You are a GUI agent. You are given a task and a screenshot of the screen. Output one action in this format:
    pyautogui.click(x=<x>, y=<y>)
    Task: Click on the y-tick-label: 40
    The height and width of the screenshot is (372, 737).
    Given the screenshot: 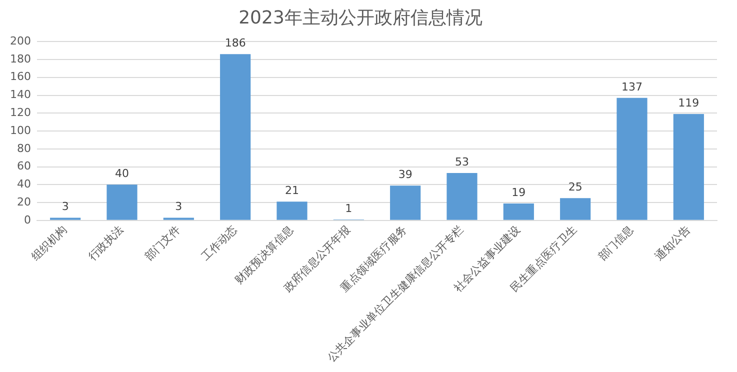 What is the action you would take?
    pyautogui.click(x=23, y=184)
    